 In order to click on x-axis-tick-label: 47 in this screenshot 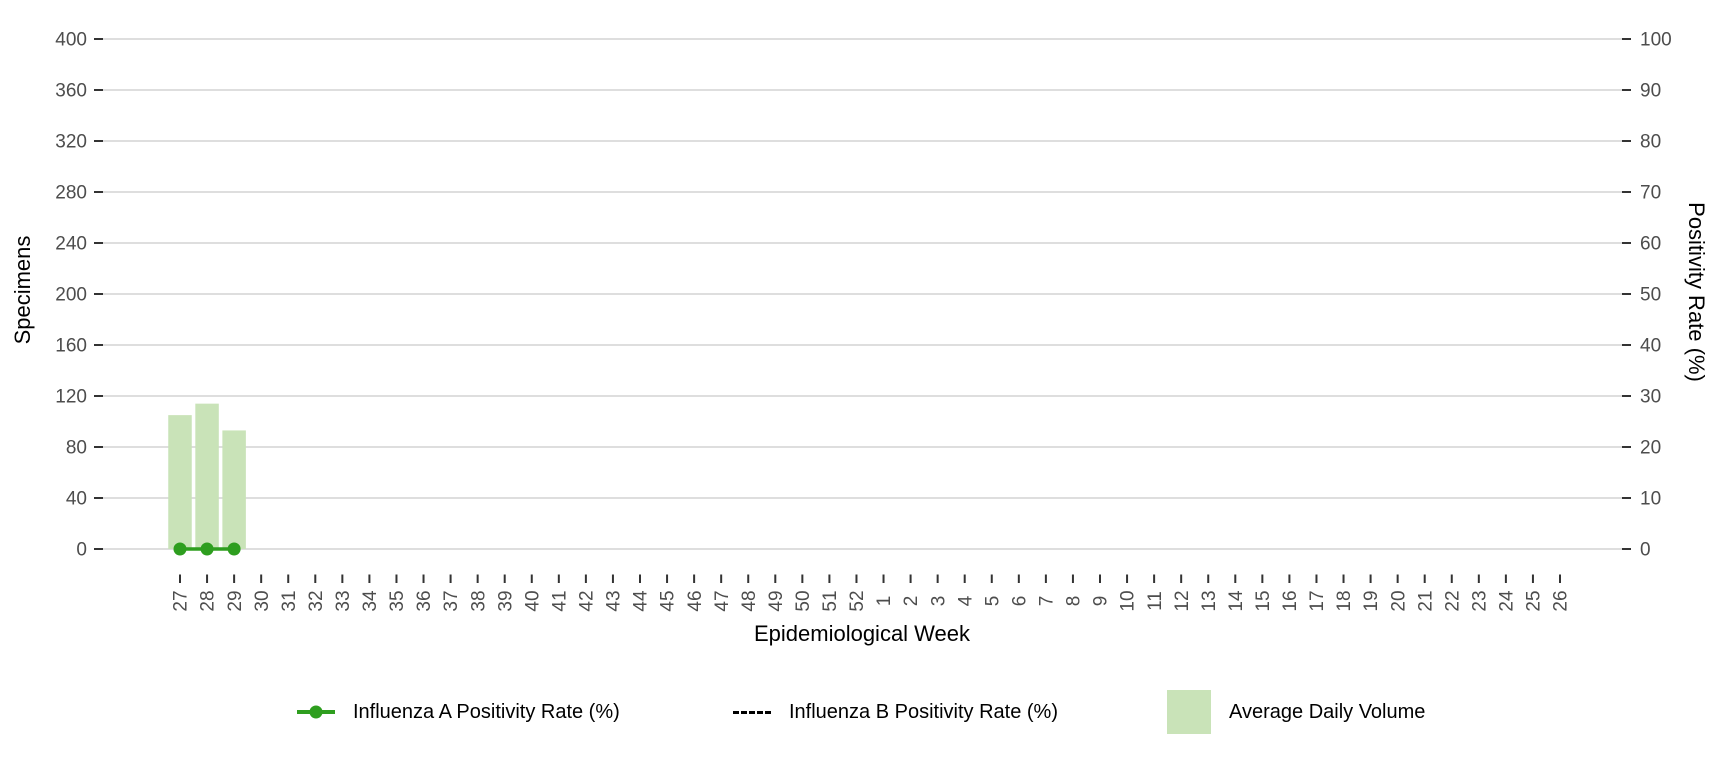, I will do `click(722, 600)`.